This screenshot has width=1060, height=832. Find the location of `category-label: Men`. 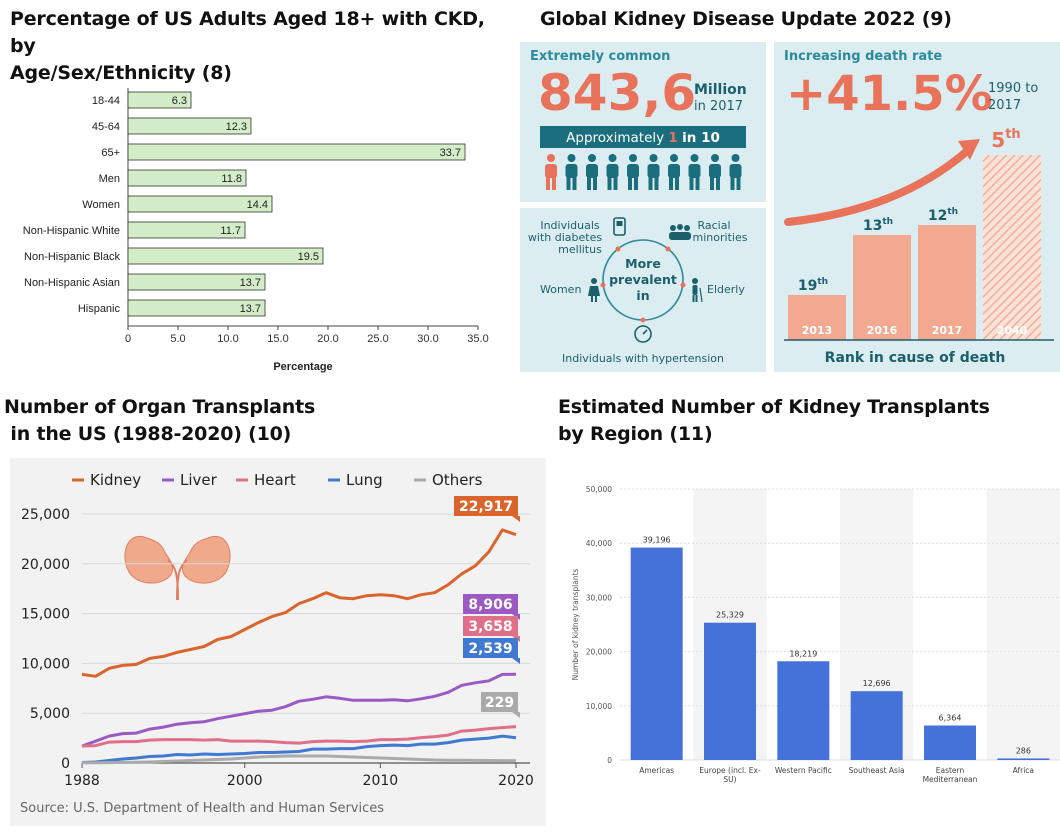

category-label: Men is located at coordinates (109, 179).